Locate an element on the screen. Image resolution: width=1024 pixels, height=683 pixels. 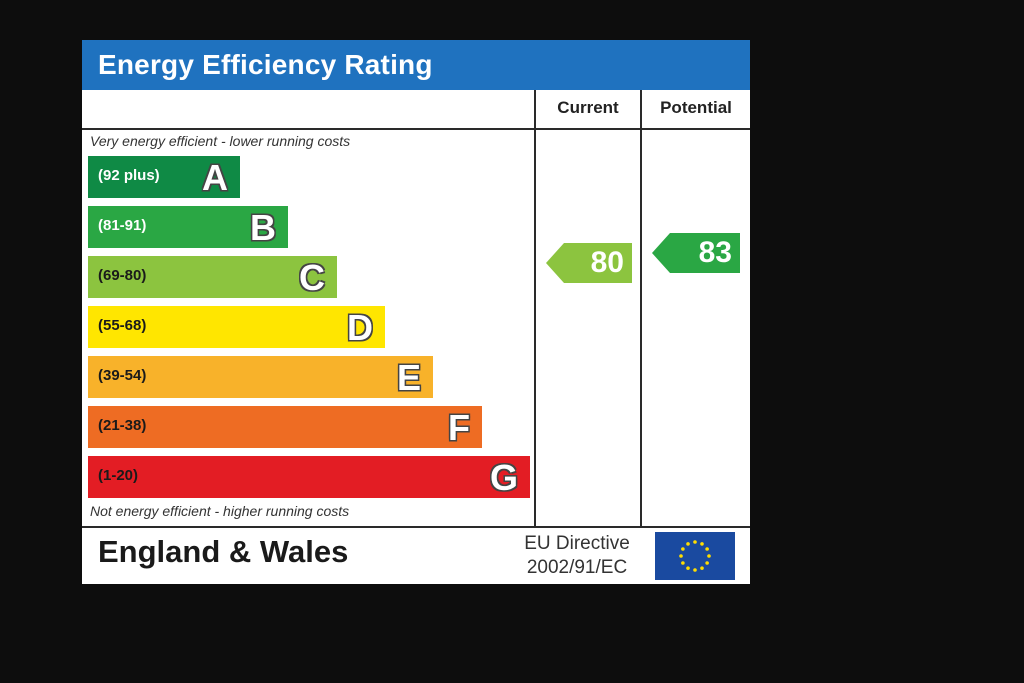
band-g: (1-20) G is located at coordinates (309, 477).